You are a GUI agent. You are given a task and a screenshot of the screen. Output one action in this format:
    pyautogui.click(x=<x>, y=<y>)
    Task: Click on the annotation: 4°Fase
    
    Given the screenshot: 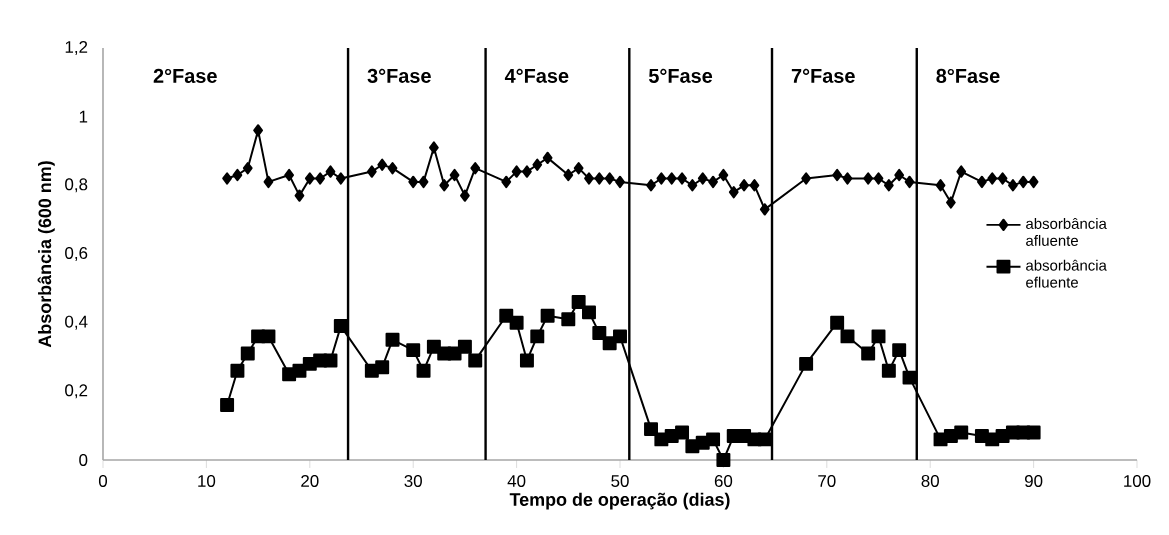 What is the action you would take?
    pyautogui.click(x=536, y=75)
    